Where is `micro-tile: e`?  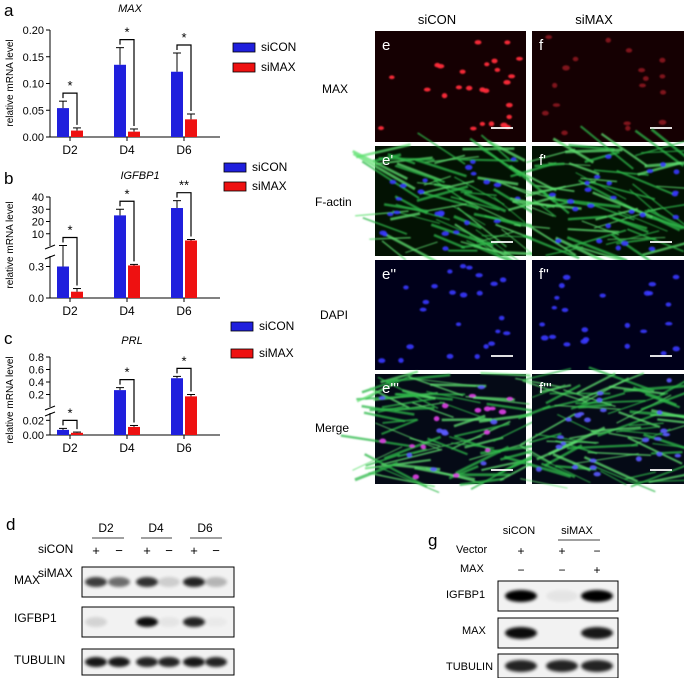 micro-tile: e is located at coordinates (450, 86).